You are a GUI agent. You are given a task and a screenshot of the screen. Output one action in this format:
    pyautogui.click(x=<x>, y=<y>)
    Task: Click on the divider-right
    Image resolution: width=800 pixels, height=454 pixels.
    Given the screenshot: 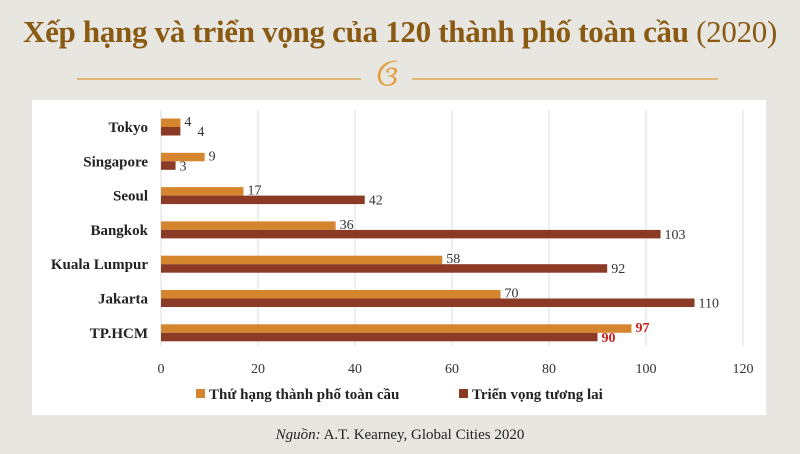 What is the action you would take?
    pyautogui.click(x=565, y=79)
    